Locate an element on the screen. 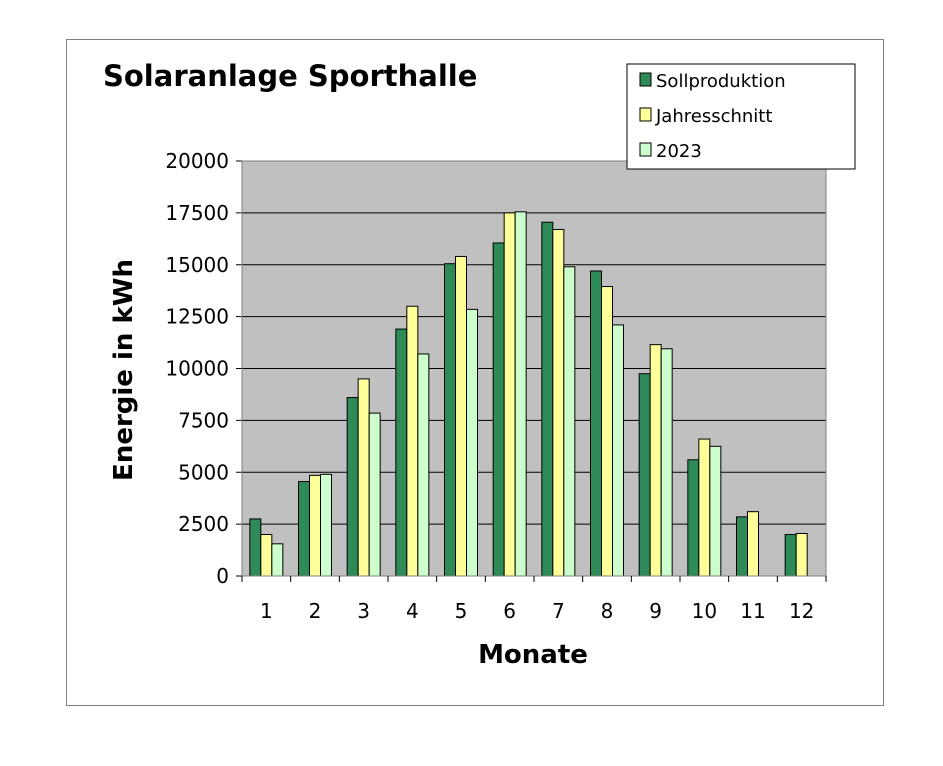  y-tick-labels: 0 2500 5000 7500 10000 12500 15000 17500 20000 is located at coordinates (197, 368).